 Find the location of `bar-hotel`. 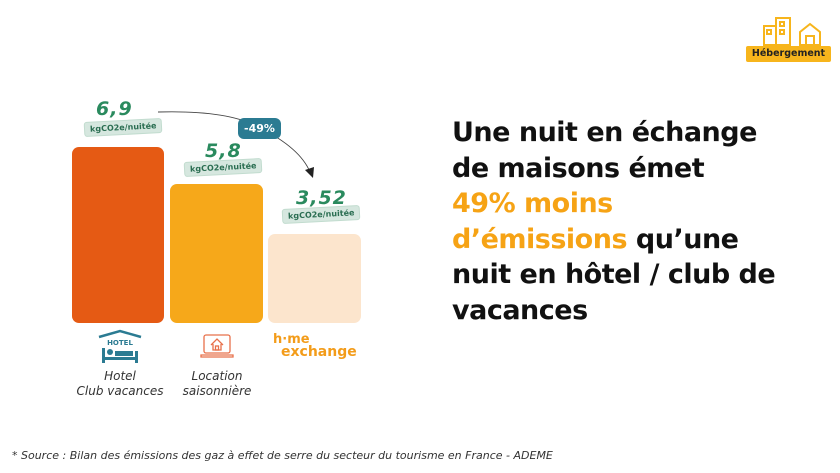

bar-hotel is located at coordinates (118, 235).